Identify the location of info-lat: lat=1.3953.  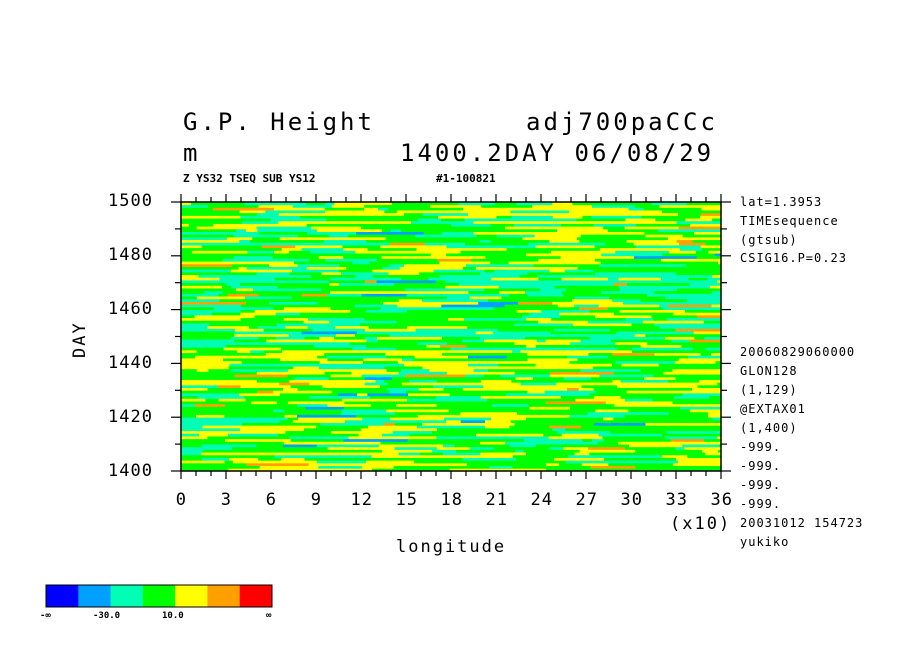
(781, 202).